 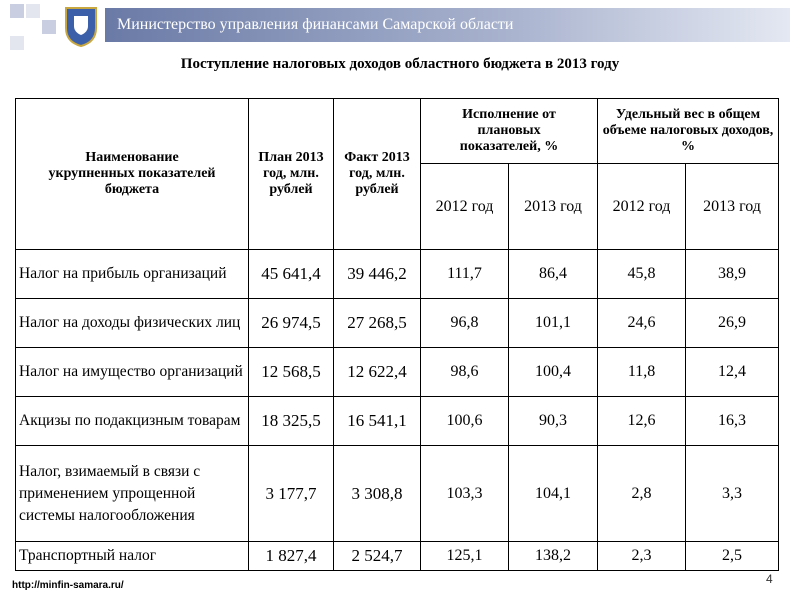 What do you see at coordinates (732, 372) in the screenshot?
I see `cell-value: 12,4` at bounding box center [732, 372].